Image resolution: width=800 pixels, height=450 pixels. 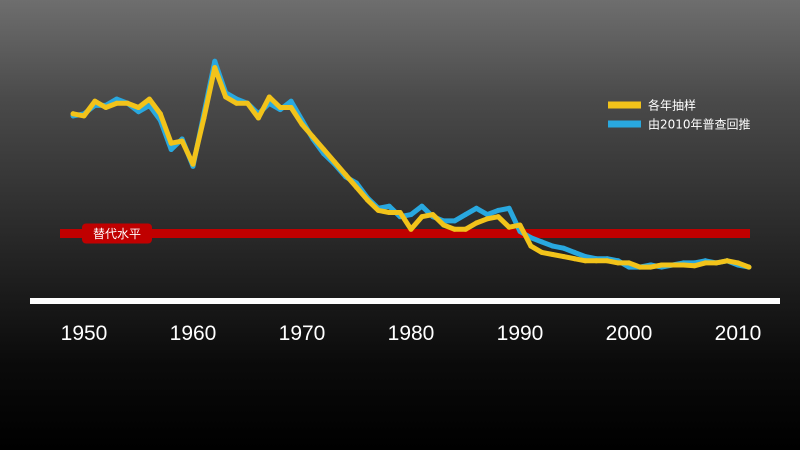 I want to click on x-tick-labels: 1950 1960 1970 1980 1990 2000 2010, so click(x=411, y=333).